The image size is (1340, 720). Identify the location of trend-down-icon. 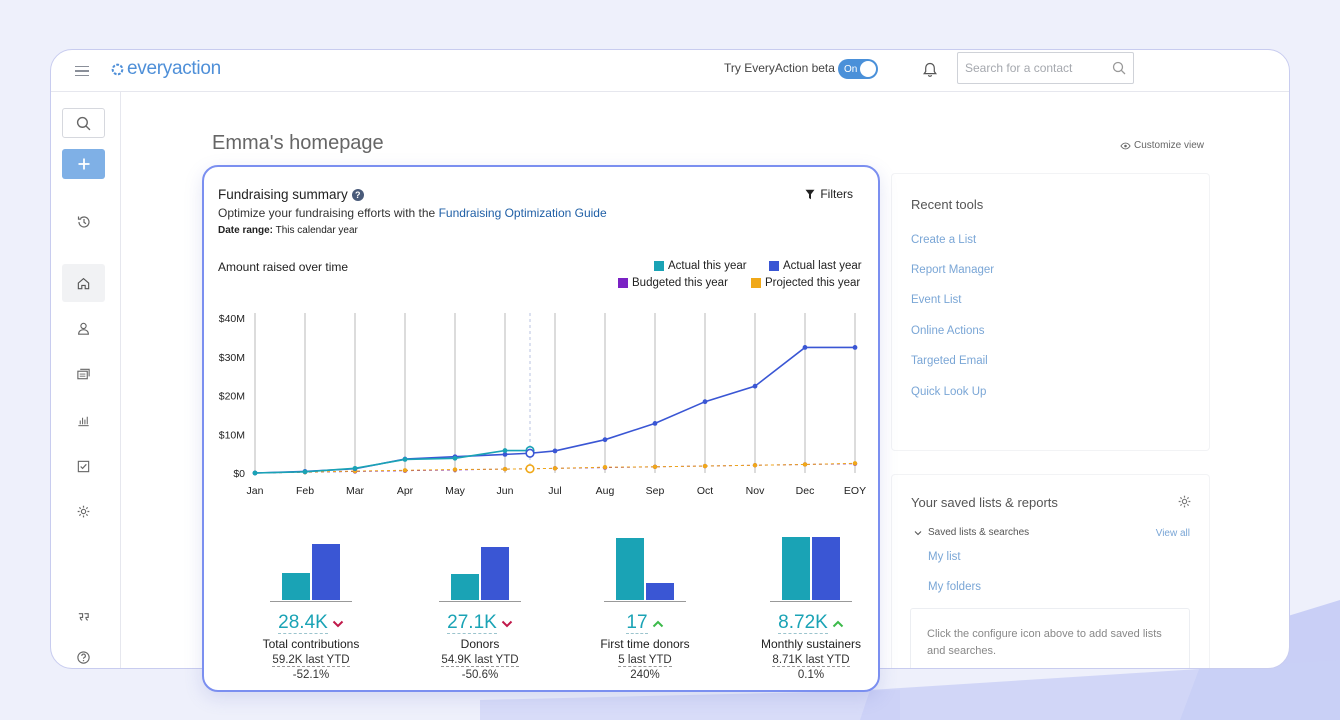
(338, 623).